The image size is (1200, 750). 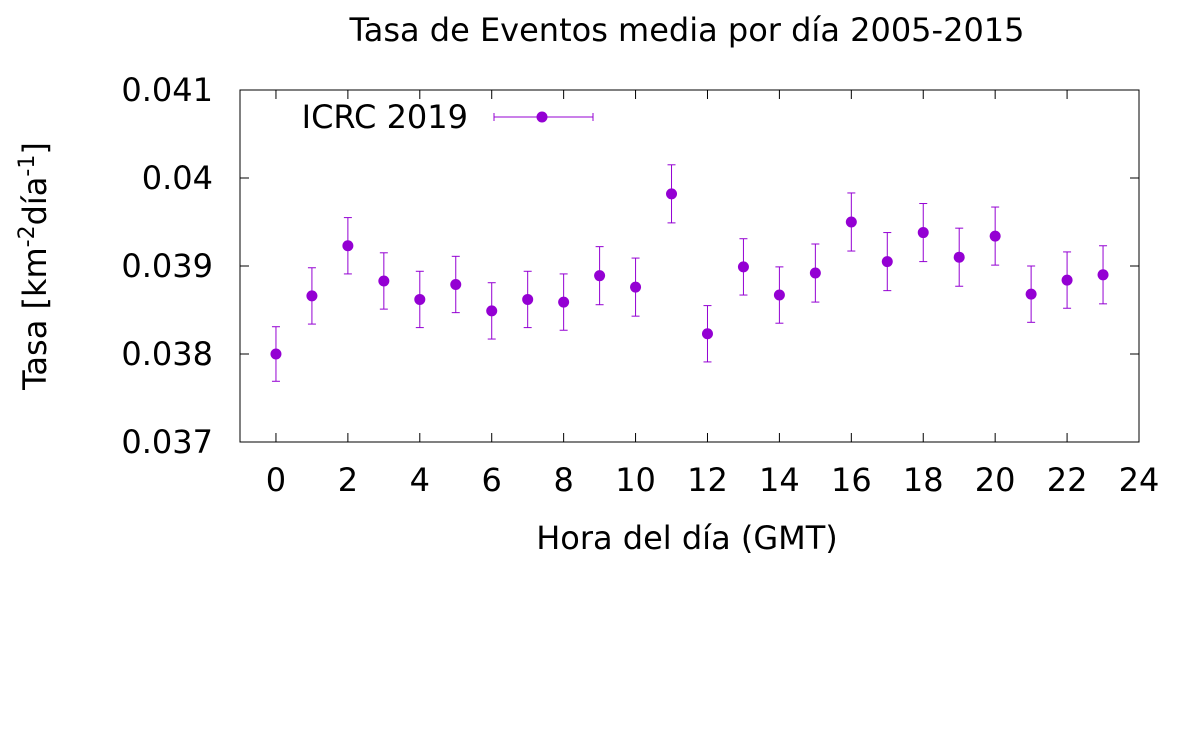 What do you see at coordinates (276, 480) in the screenshot?
I see `x-tick-label: 0` at bounding box center [276, 480].